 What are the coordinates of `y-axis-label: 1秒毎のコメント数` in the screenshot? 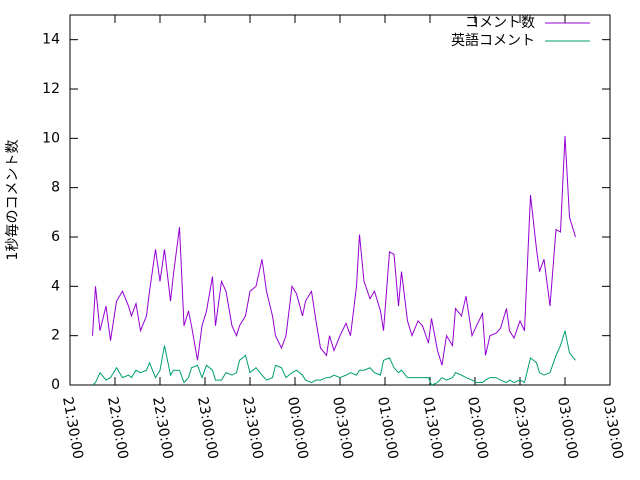 It's located at (13, 200).